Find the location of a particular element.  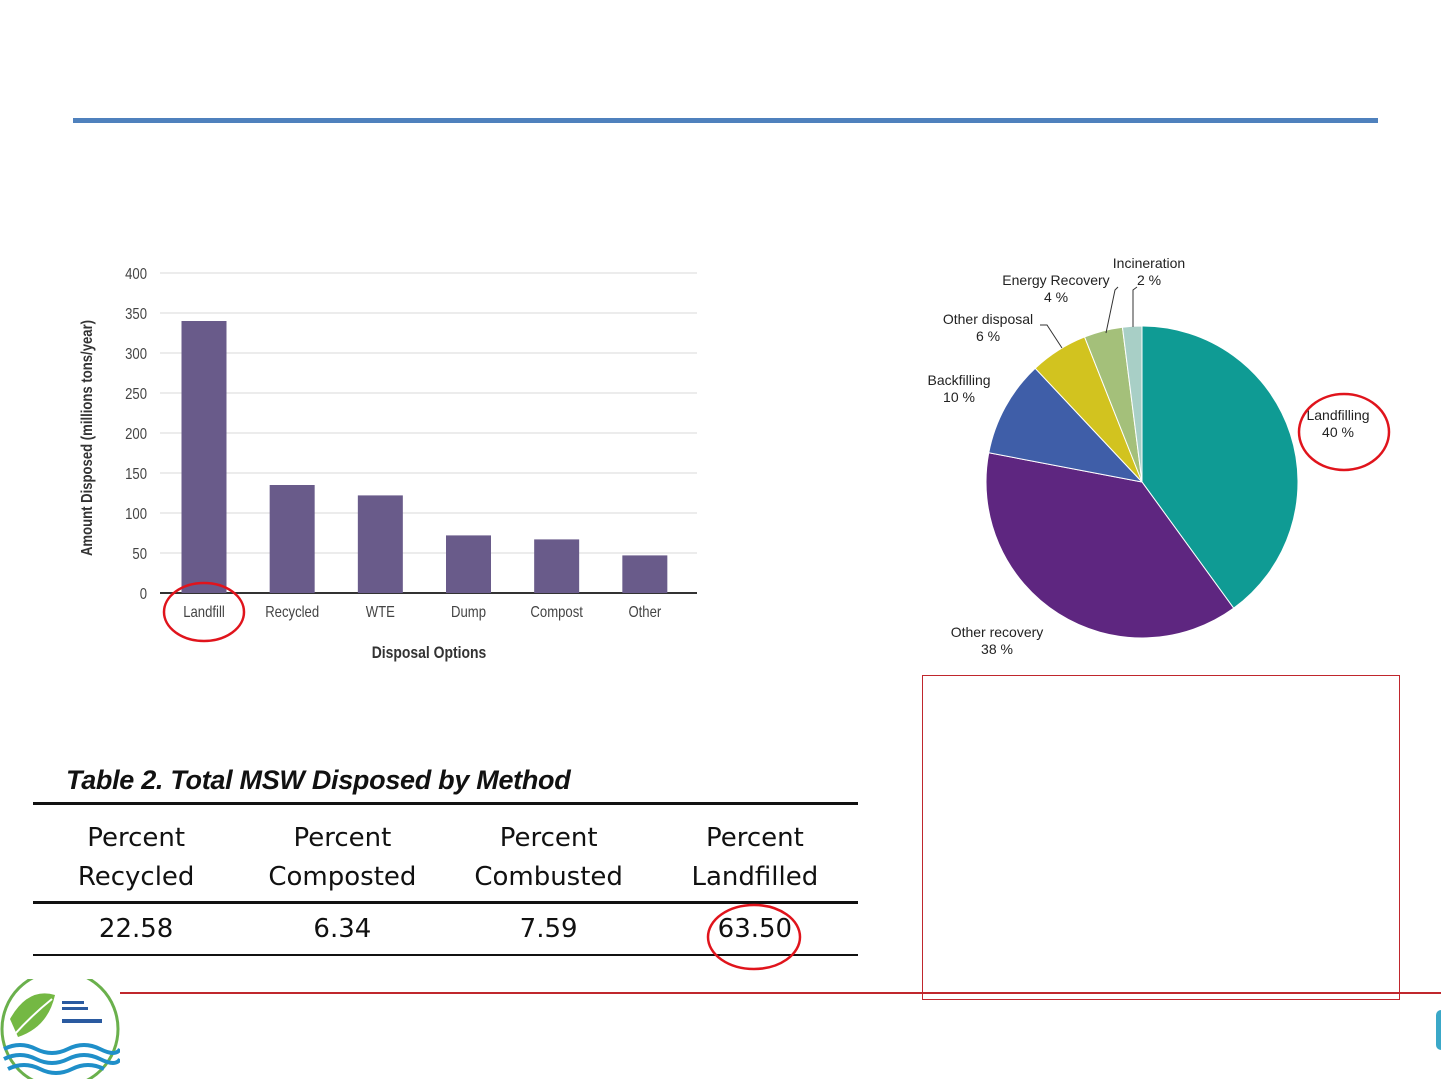

table-cell: 7.59 is located at coordinates (548, 929).